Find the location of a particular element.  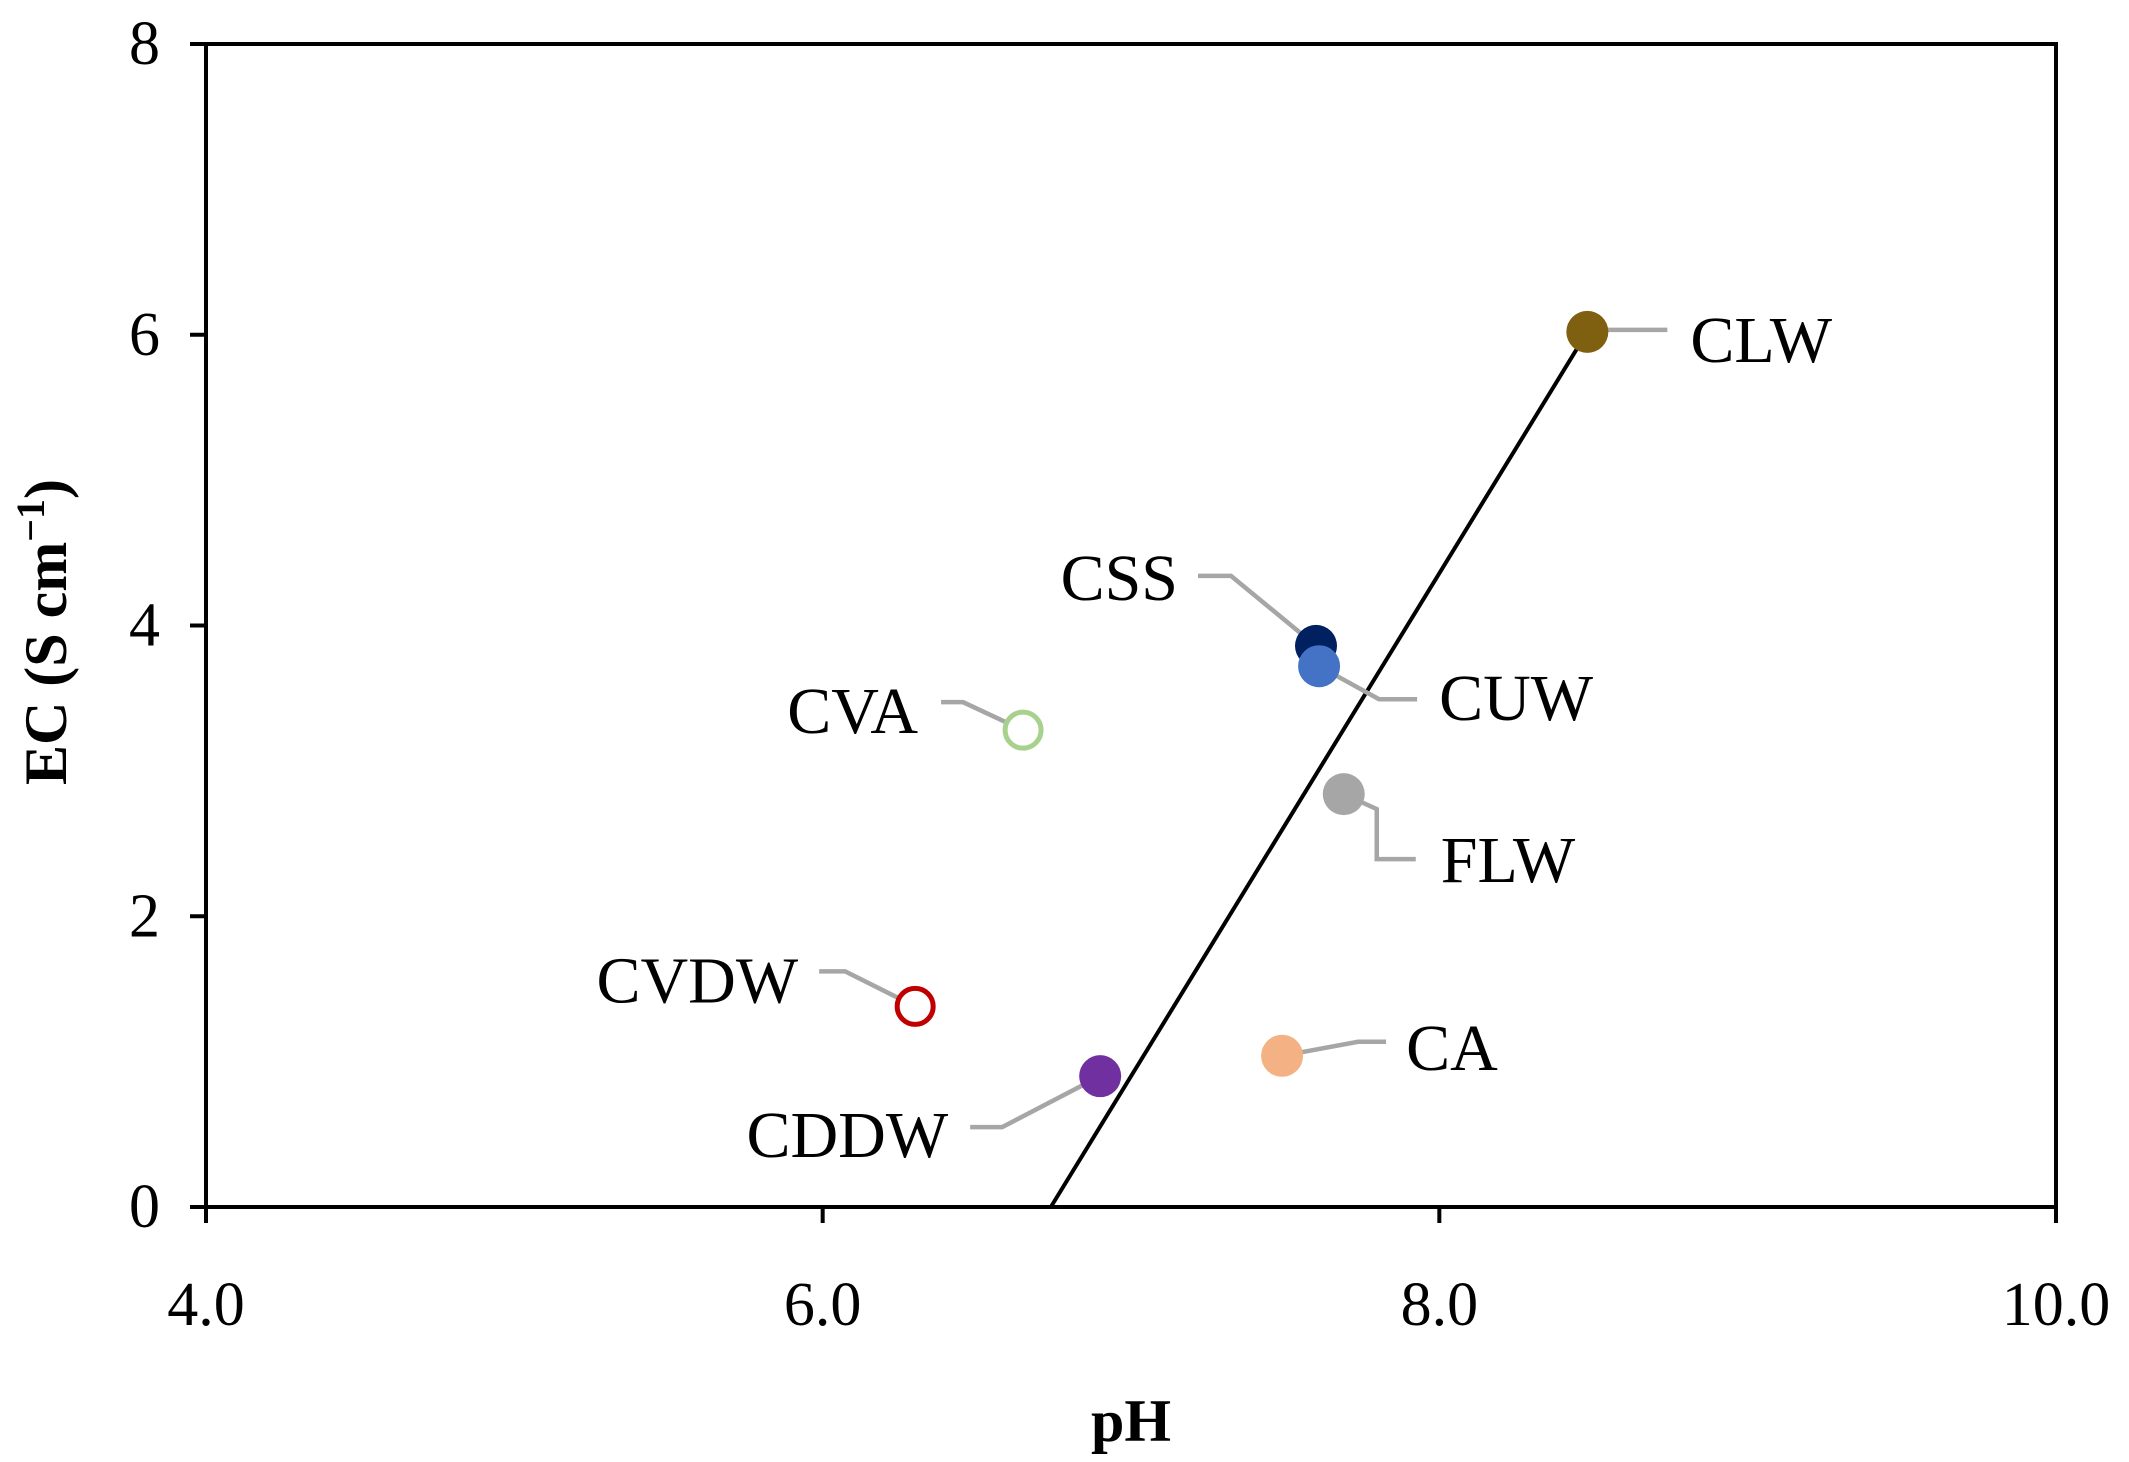

leader-cuw is located at coordinates (1367, 683).